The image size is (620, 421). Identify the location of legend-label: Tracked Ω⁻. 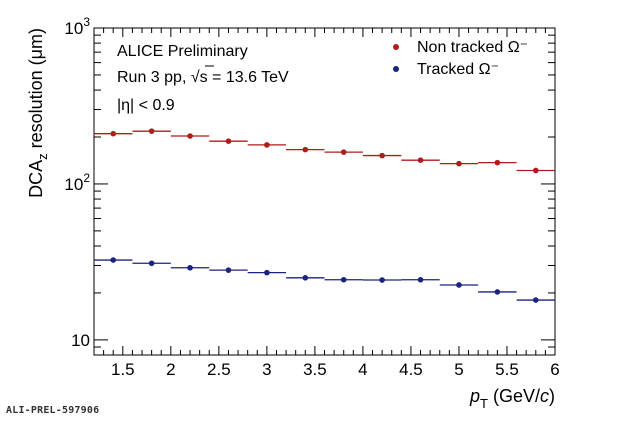
(458, 69).